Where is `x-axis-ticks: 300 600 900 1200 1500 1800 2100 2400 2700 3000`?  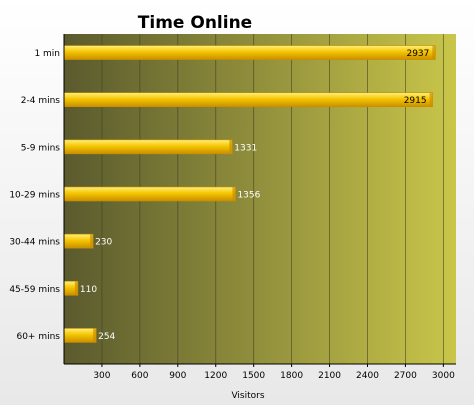 x-axis-ticks: 300 600 900 1200 1500 1800 2100 2400 2700 3000 is located at coordinates (274, 372).